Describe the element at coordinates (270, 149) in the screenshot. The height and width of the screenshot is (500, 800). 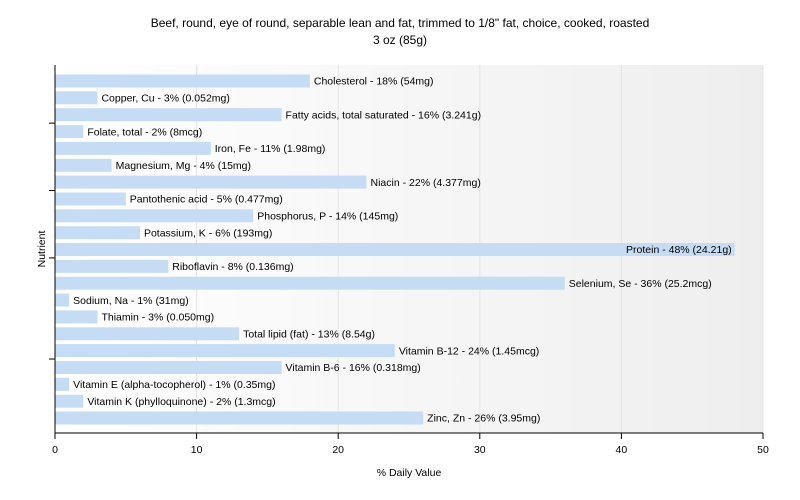
I see `bar-label: Iron, Fe - 11% (1.98mg)` at that location.